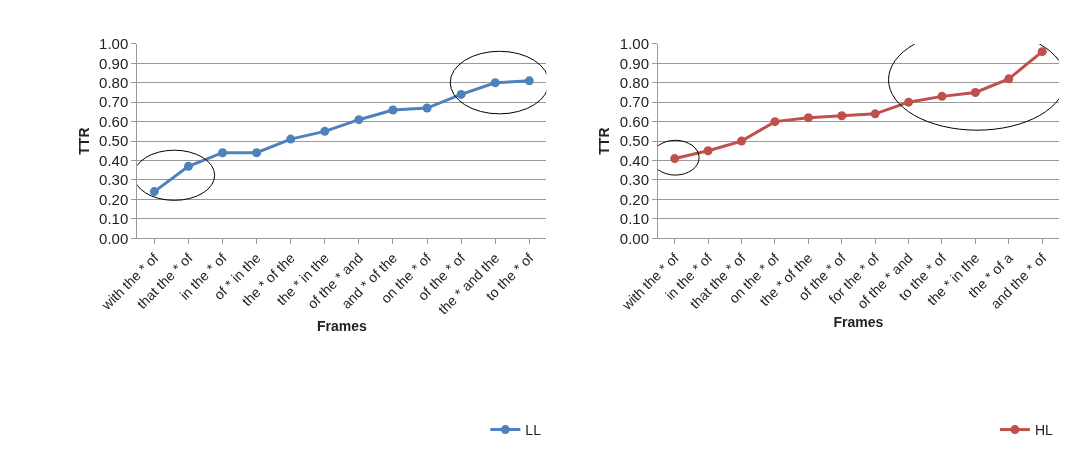 Image resolution: width=1074 pixels, height=456 pixels. What do you see at coordinates (1044, 430) in the screenshot?
I see `legend-label: HL` at bounding box center [1044, 430].